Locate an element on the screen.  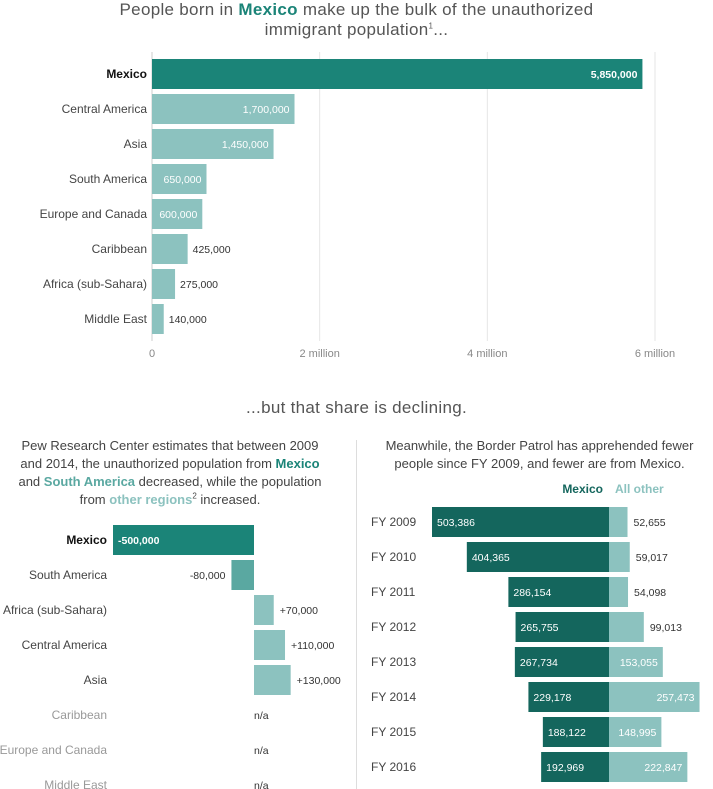
category-label: Central America is located at coordinates (105, 109).